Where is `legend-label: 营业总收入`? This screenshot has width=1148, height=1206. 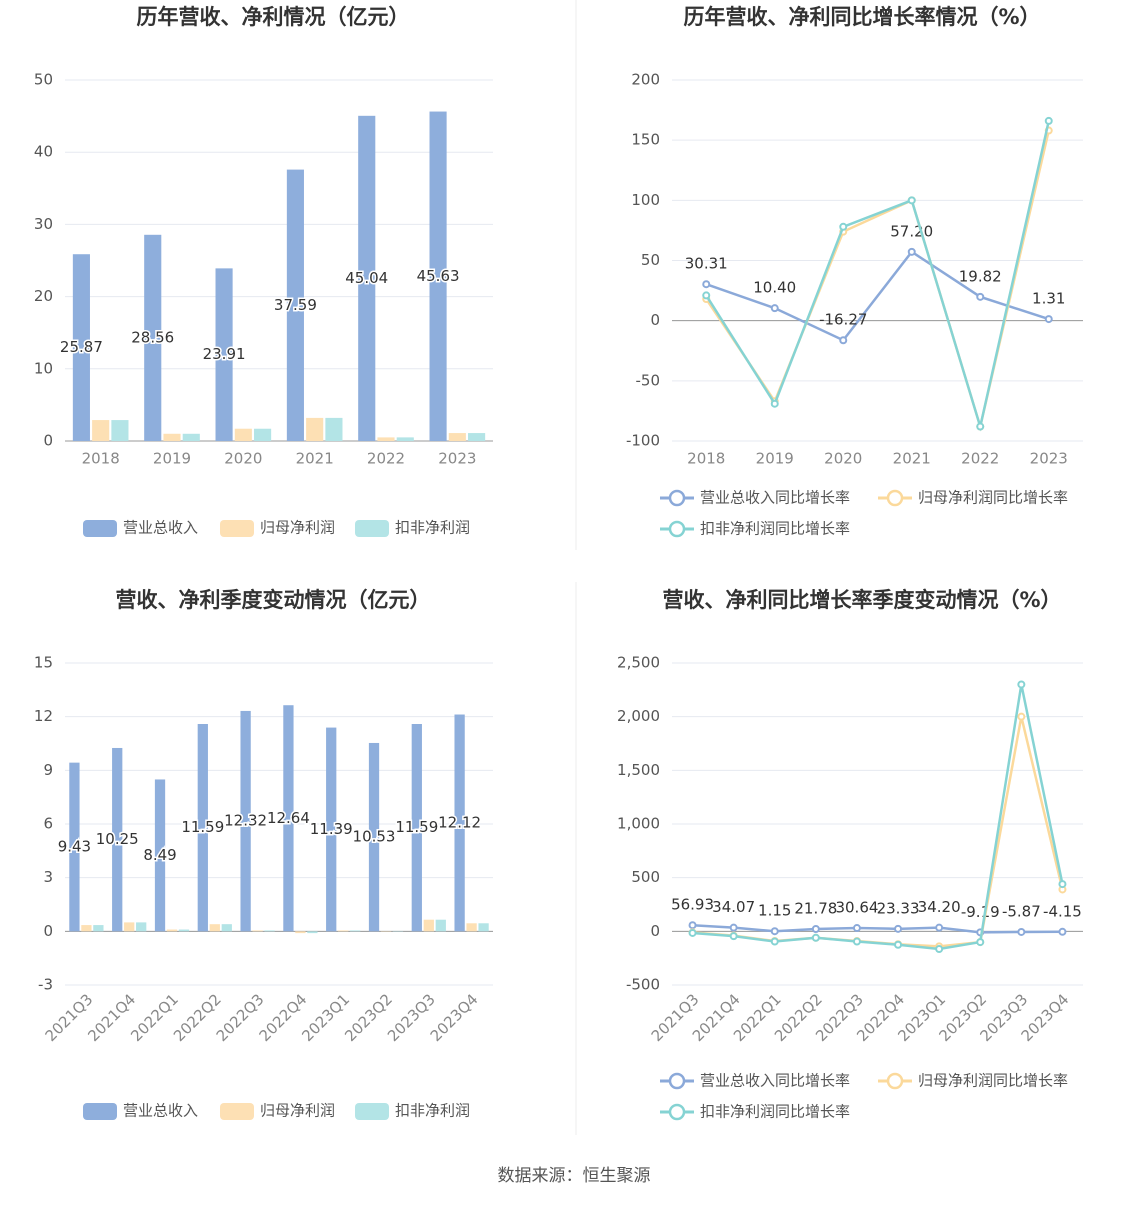
legend-label: 营业总收入 is located at coordinates (160, 1111).